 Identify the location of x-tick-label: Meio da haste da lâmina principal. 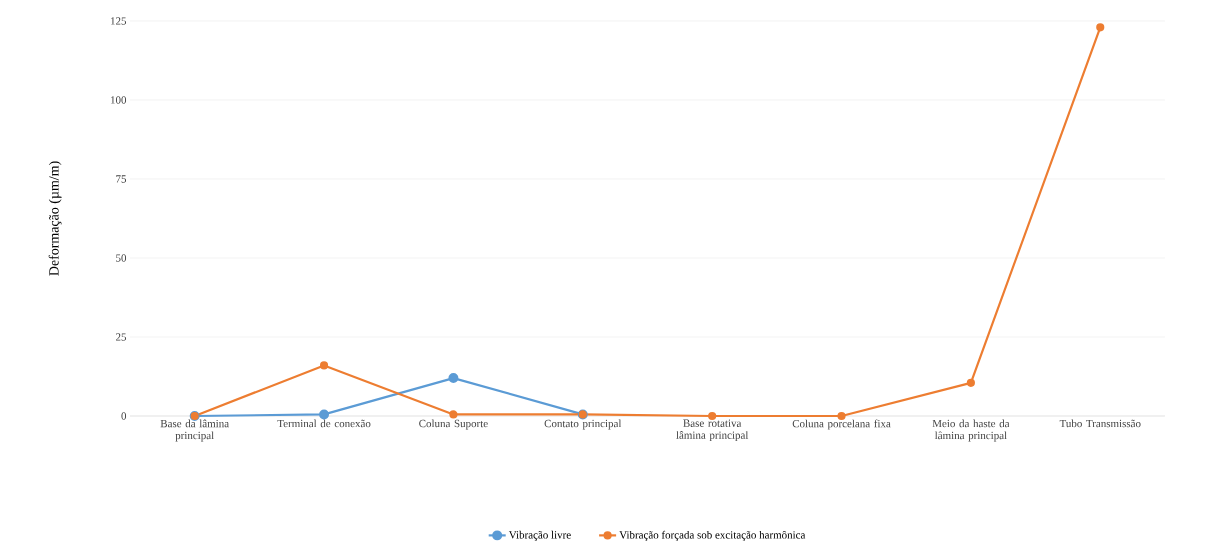
(971, 430).